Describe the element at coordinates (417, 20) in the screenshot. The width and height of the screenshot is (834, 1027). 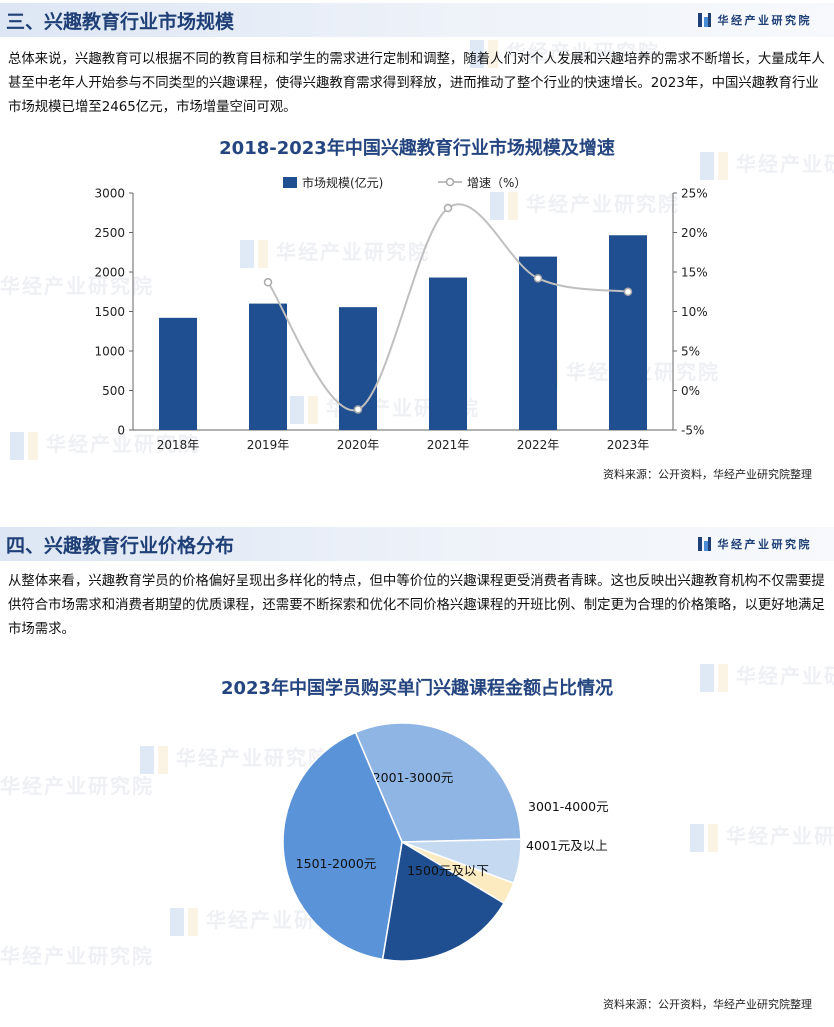
I see `section-header: 三、兴趣教育行业市场规模 华经产业研究院` at that location.